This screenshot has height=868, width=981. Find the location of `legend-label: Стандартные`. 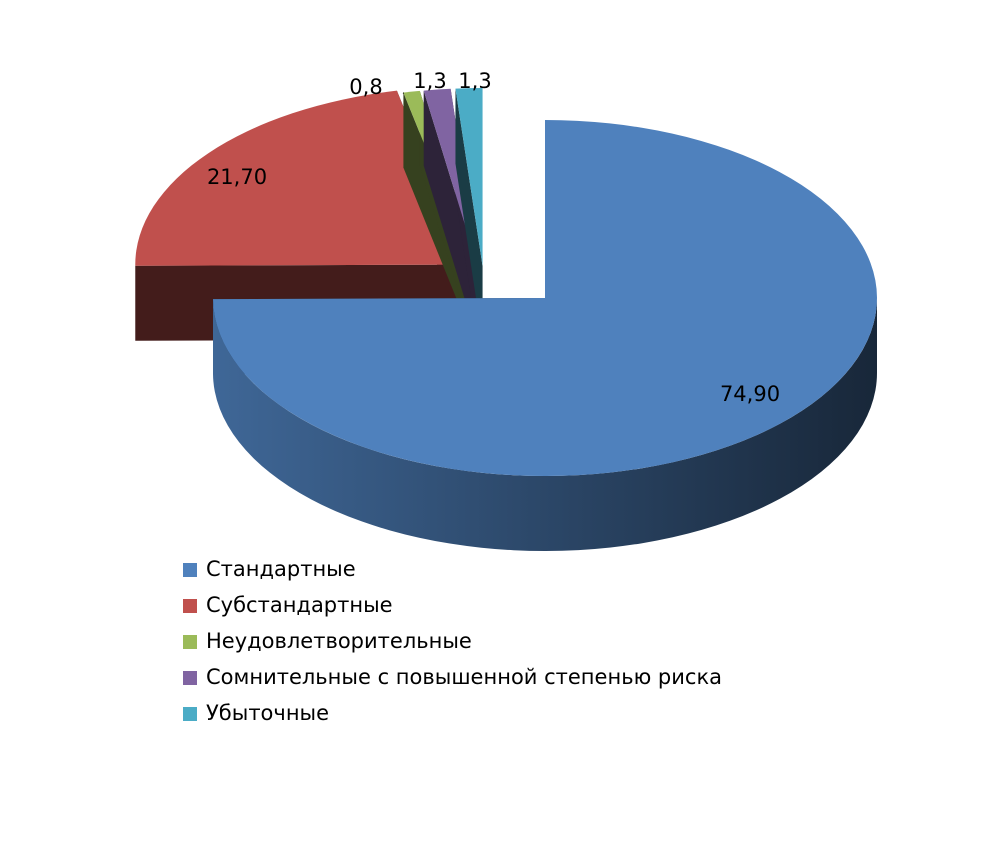

legend-label: Стандартные is located at coordinates (281, 569).